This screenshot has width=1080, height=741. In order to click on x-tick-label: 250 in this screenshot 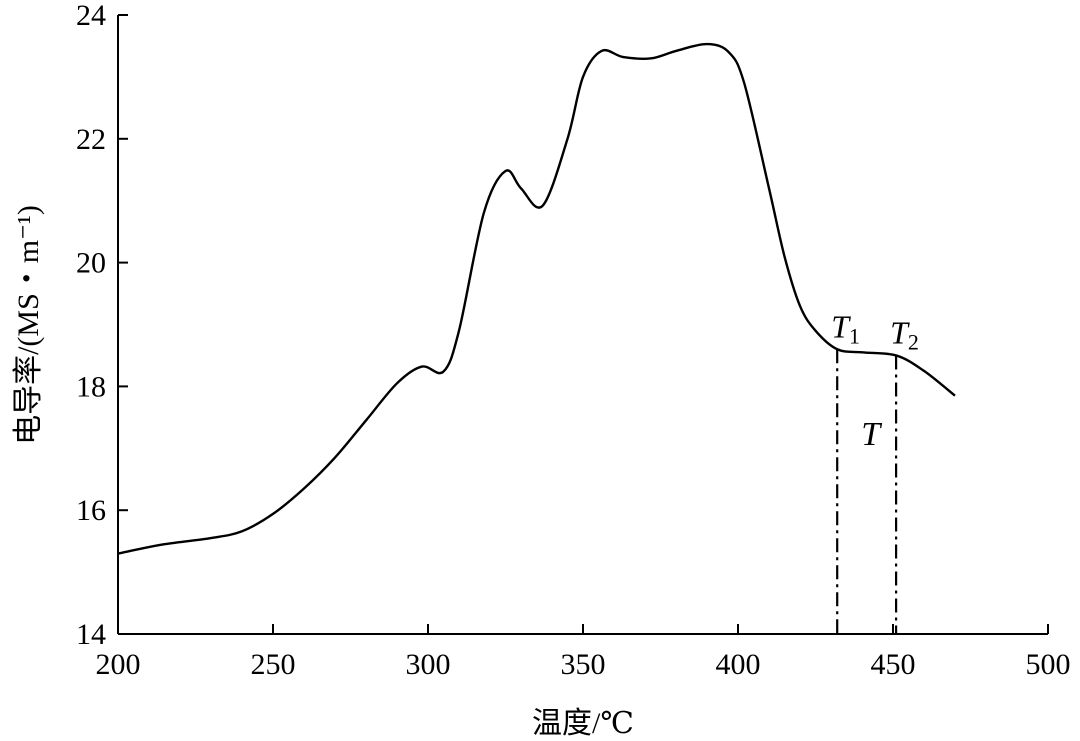, I will do `click(273, 664)`.